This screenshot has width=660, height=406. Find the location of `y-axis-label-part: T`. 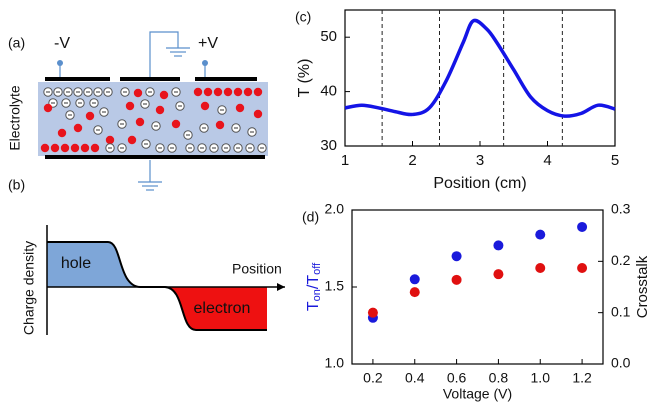

y-axis-label-part: T is located at coordinates (313, 306).